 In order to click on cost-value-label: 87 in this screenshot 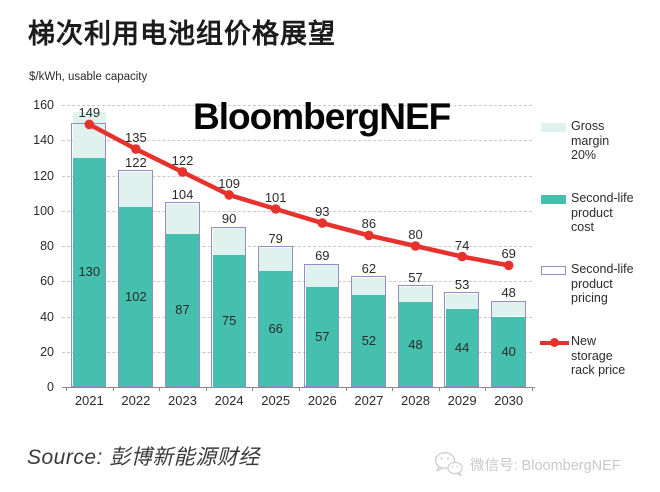, I will do `click(182, 310)`.